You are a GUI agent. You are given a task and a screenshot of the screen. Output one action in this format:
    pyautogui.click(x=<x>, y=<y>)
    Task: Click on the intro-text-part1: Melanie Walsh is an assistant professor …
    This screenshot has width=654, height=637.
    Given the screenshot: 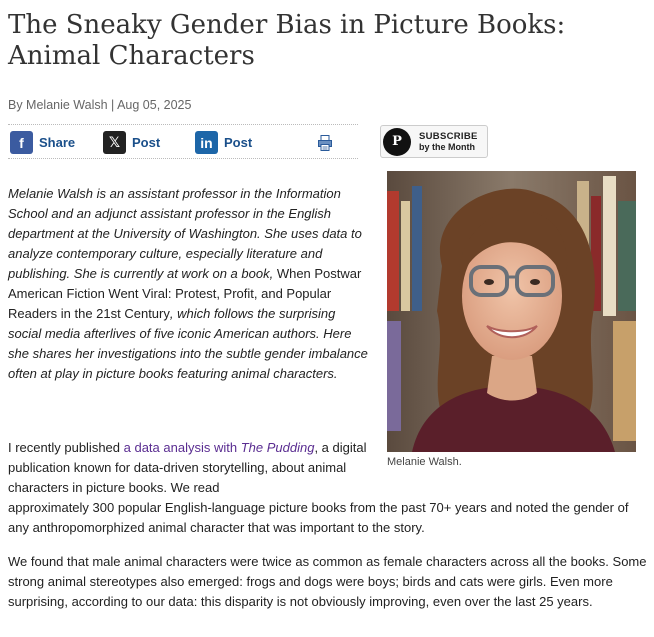 What is the action you would take?
    pyautogui.click(x=185, y=233)
    